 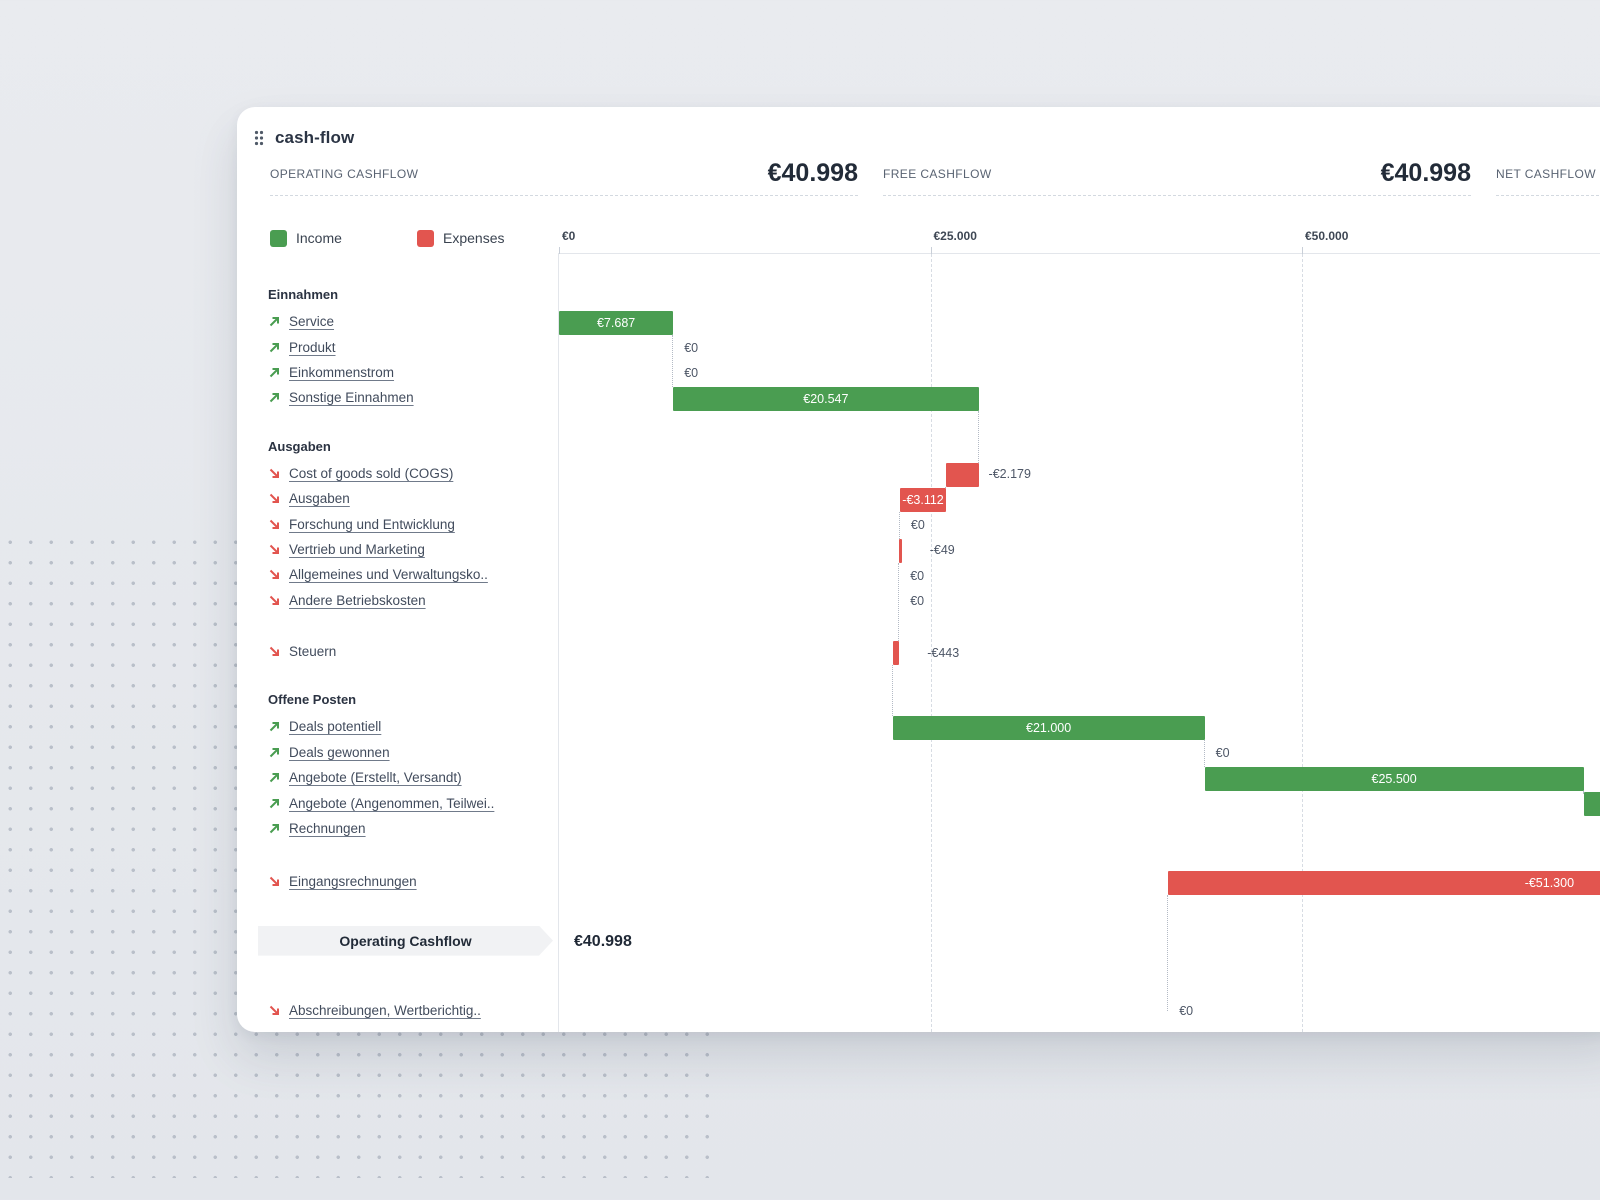 I want to click on gridline, so click(x=1302, y=643).